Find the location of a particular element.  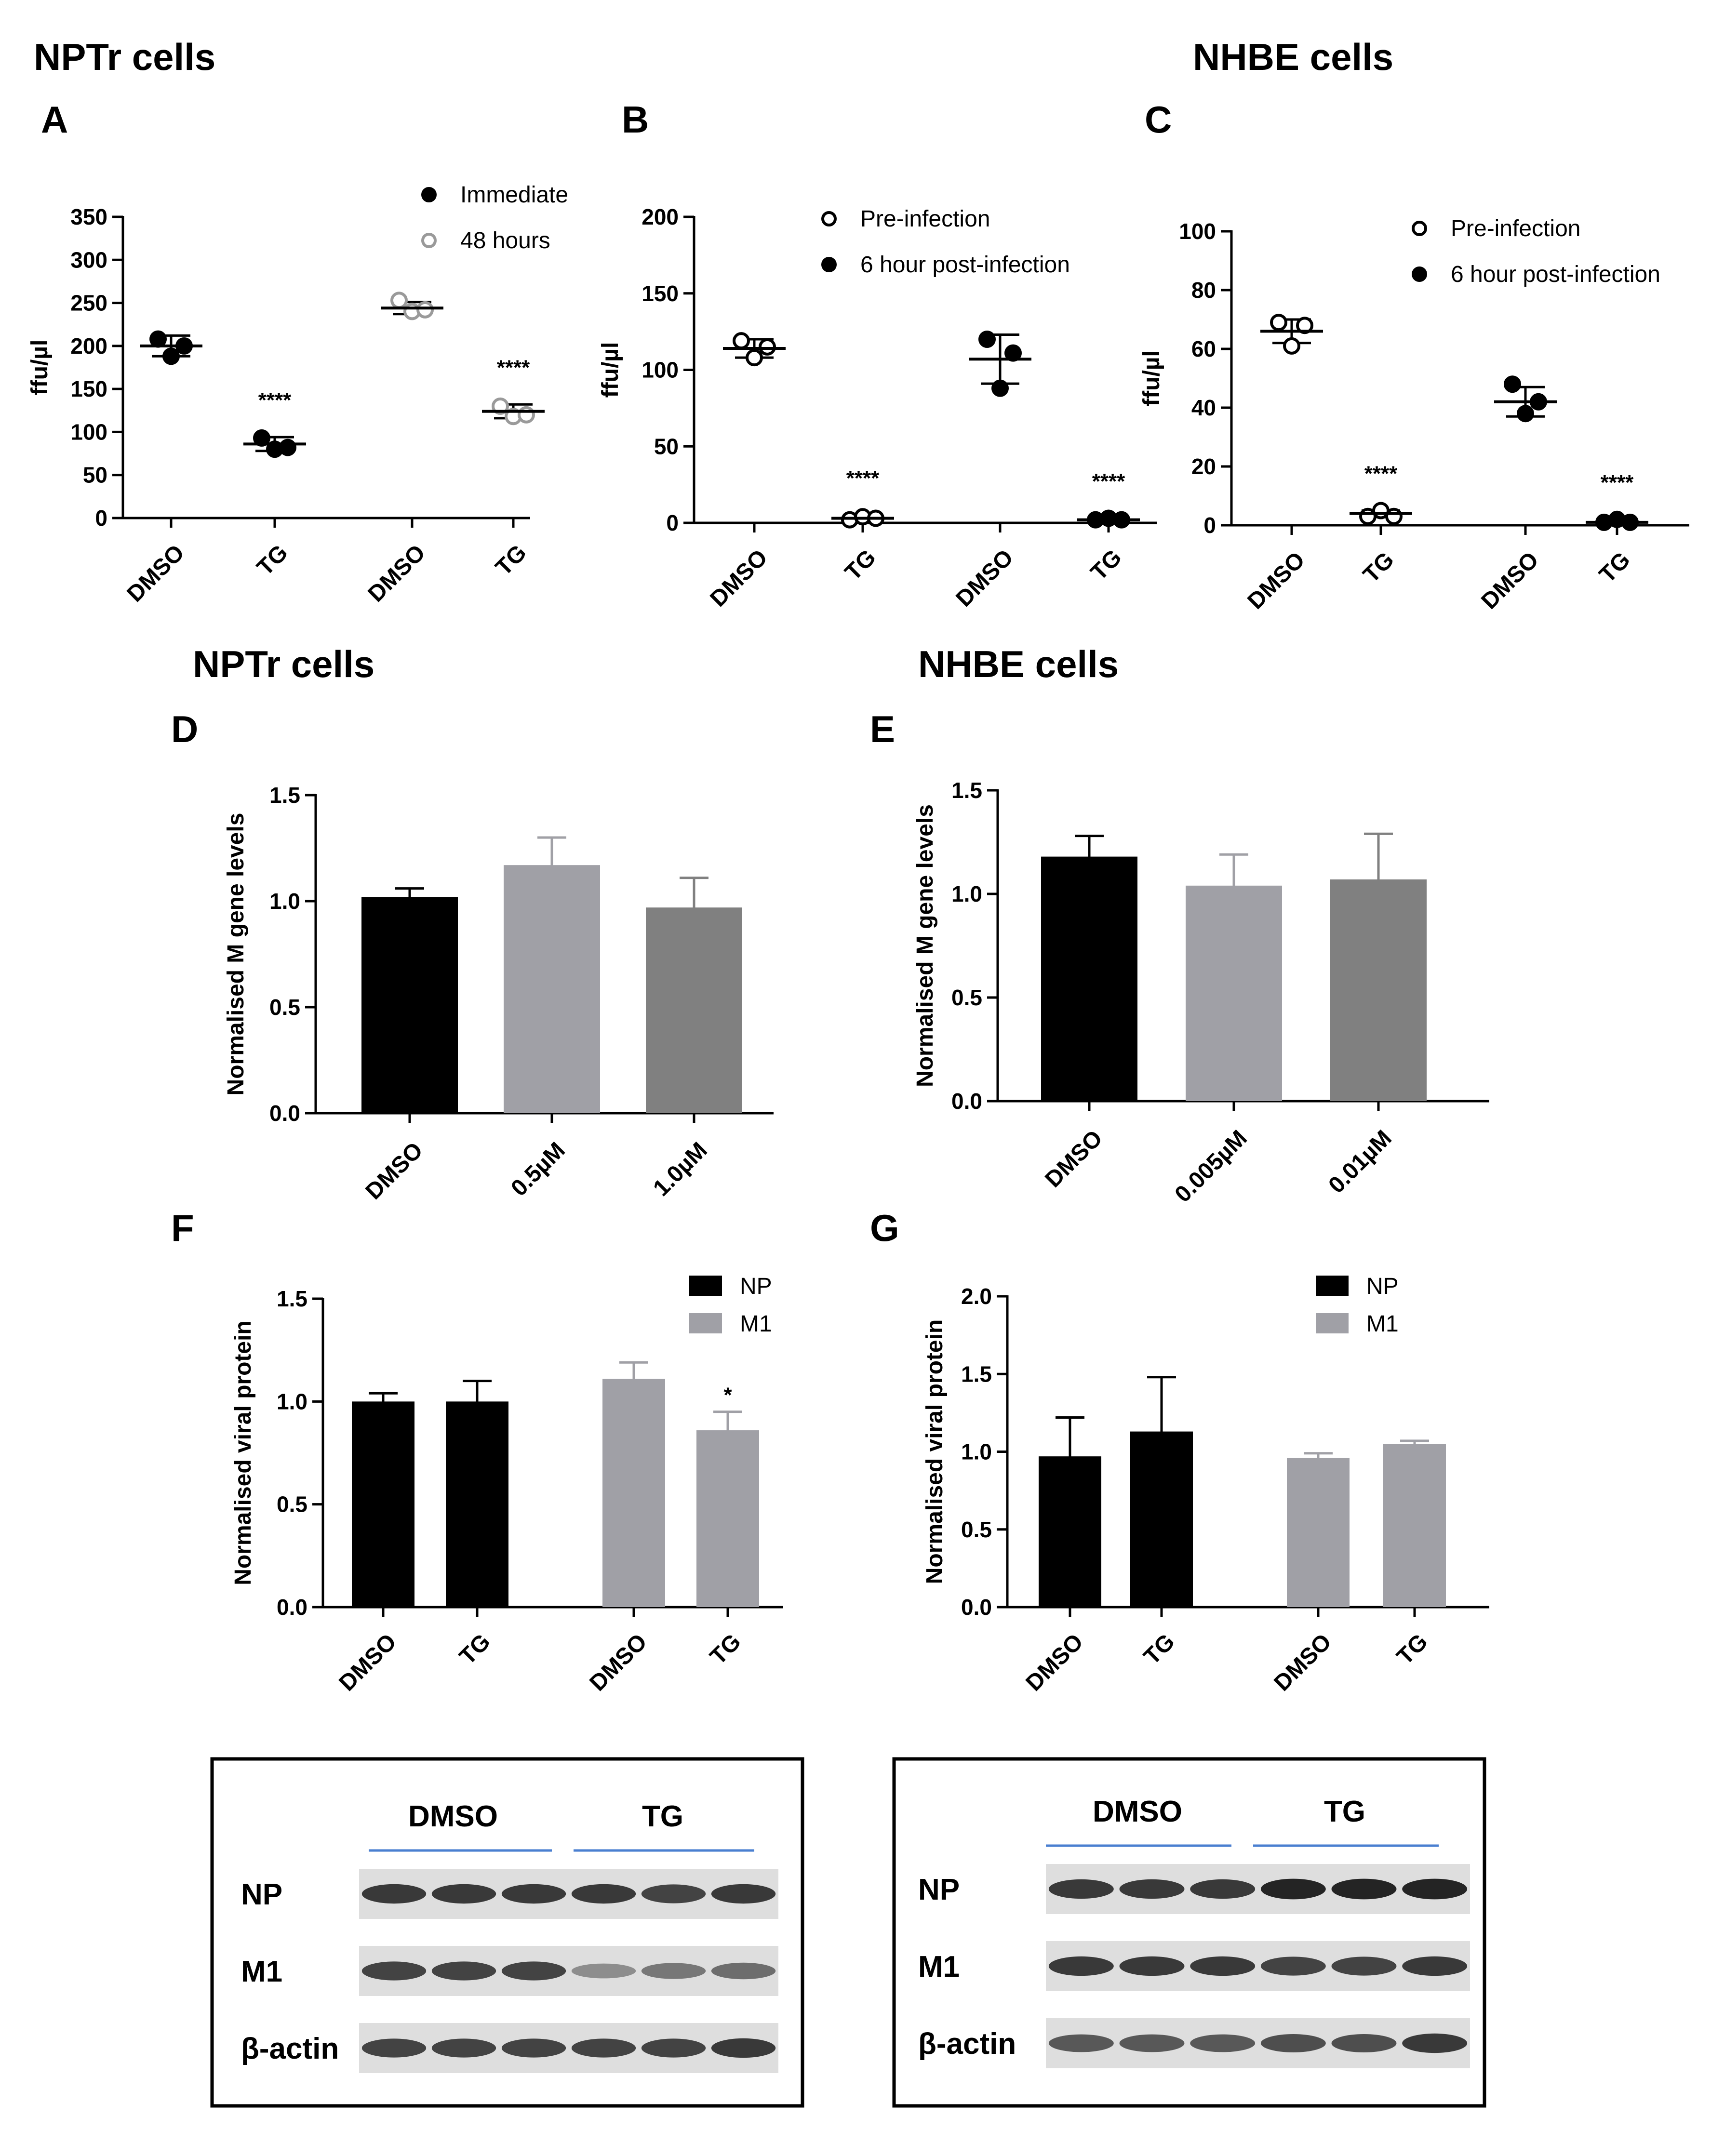

y-axis-label: Normalised M gene levels is located at coordinates (236, 954).